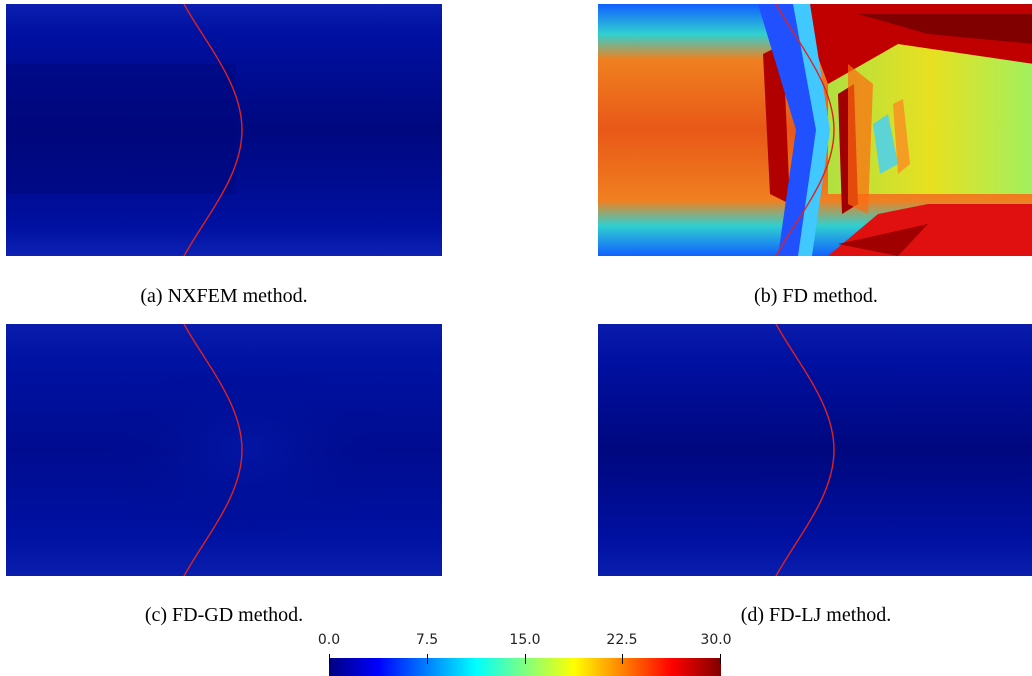  What do you see at coordinates (121, 129) in the screenshot?
I see `field-shade` at bounding box center [121, 129].